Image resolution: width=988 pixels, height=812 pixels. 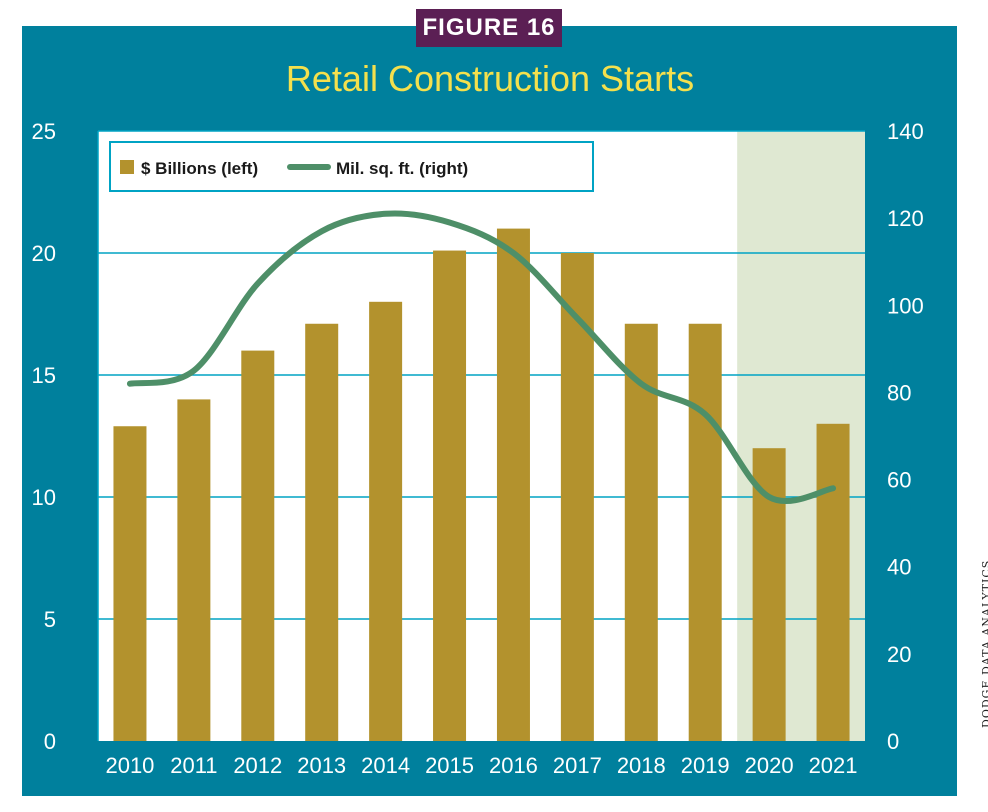 I want to click on legend: $ Billions (left) Mil. sq. ft. (right), so click(x=351, y=166).